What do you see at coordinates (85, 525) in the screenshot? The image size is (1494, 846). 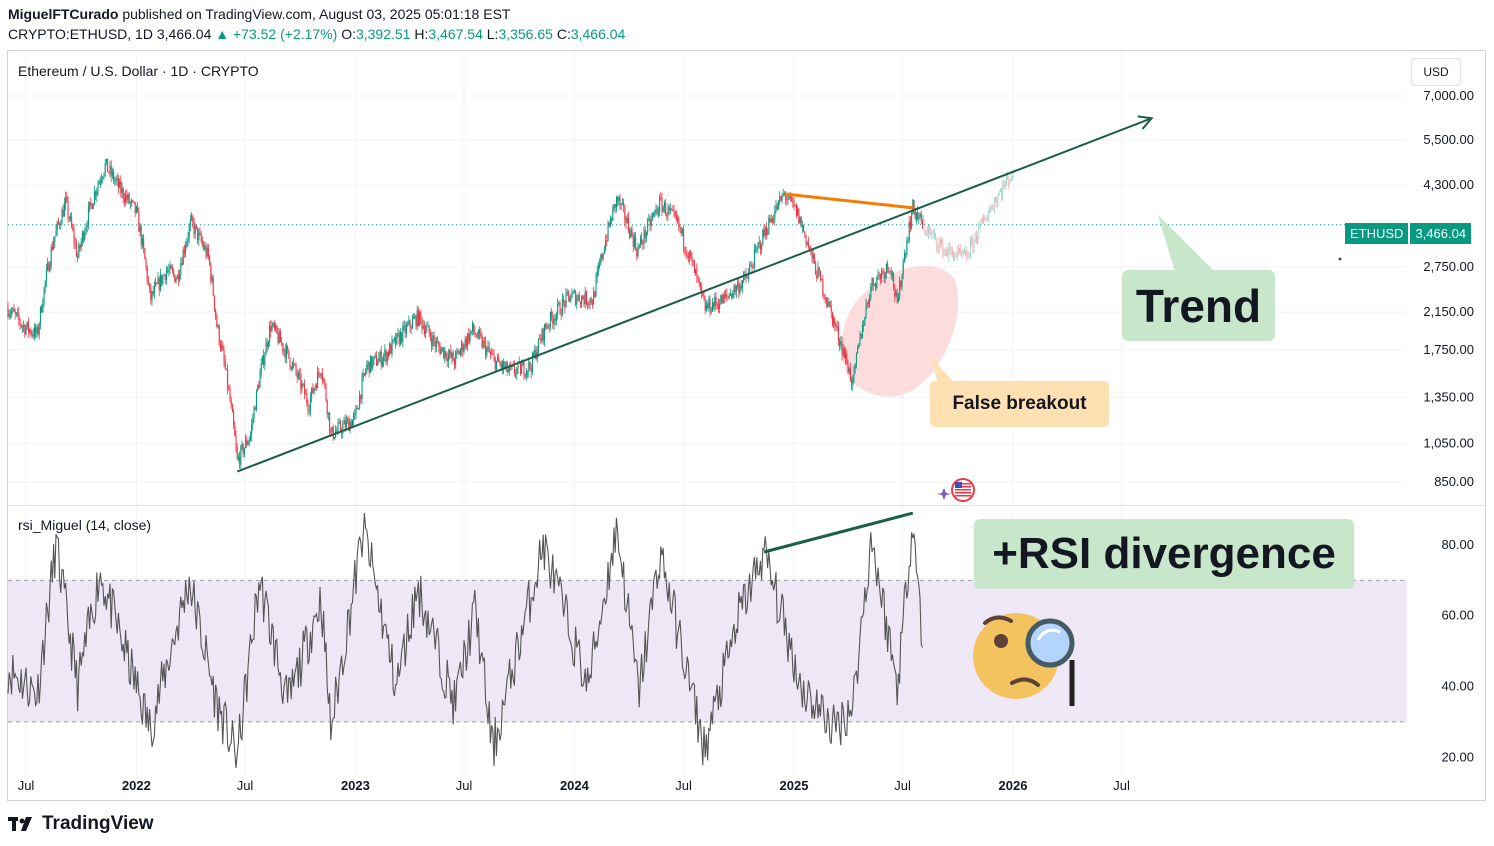 I see `rsi-pane-title: rsi_Miguel (14, close)` at bounding box center [85, 525].